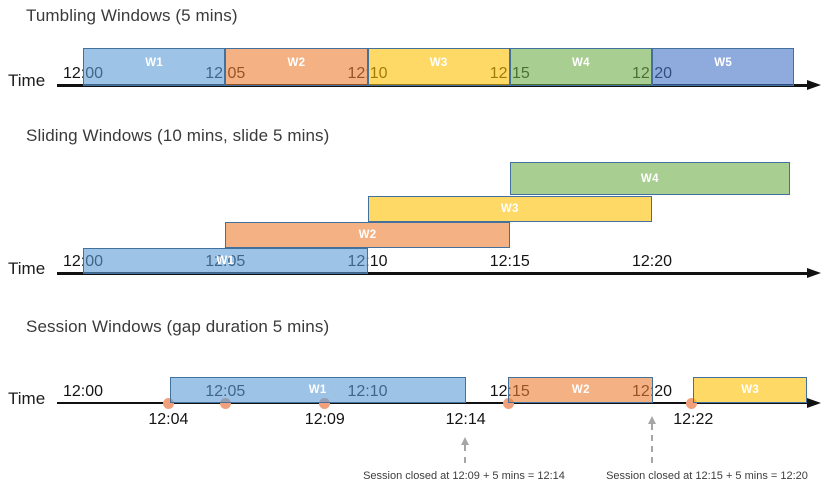 The image size is (829, 498). I want to click on sliding-window-box-w4: W4, so click(649, 178).